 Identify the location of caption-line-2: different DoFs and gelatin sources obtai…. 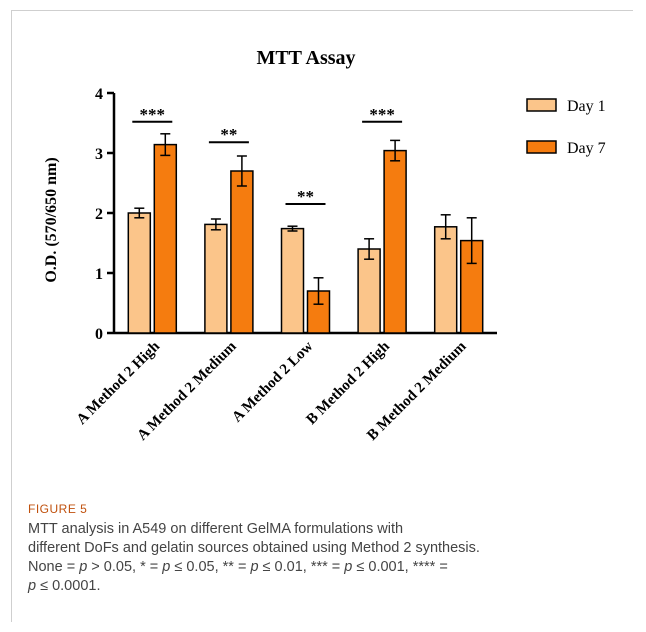
(254, 548).